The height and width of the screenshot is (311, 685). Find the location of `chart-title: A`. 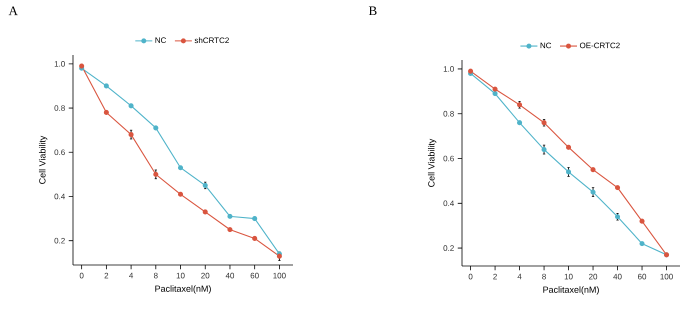

chart-title: A is located at coordinates (13, 11).